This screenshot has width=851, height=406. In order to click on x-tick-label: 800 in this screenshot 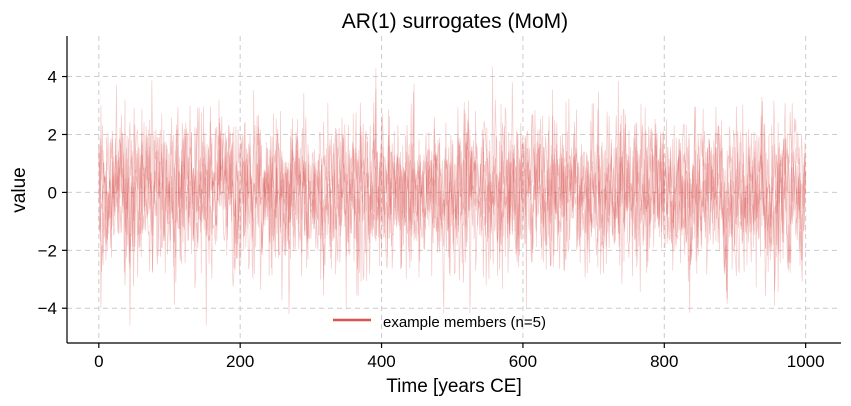, I will do `click(664, 361)`.